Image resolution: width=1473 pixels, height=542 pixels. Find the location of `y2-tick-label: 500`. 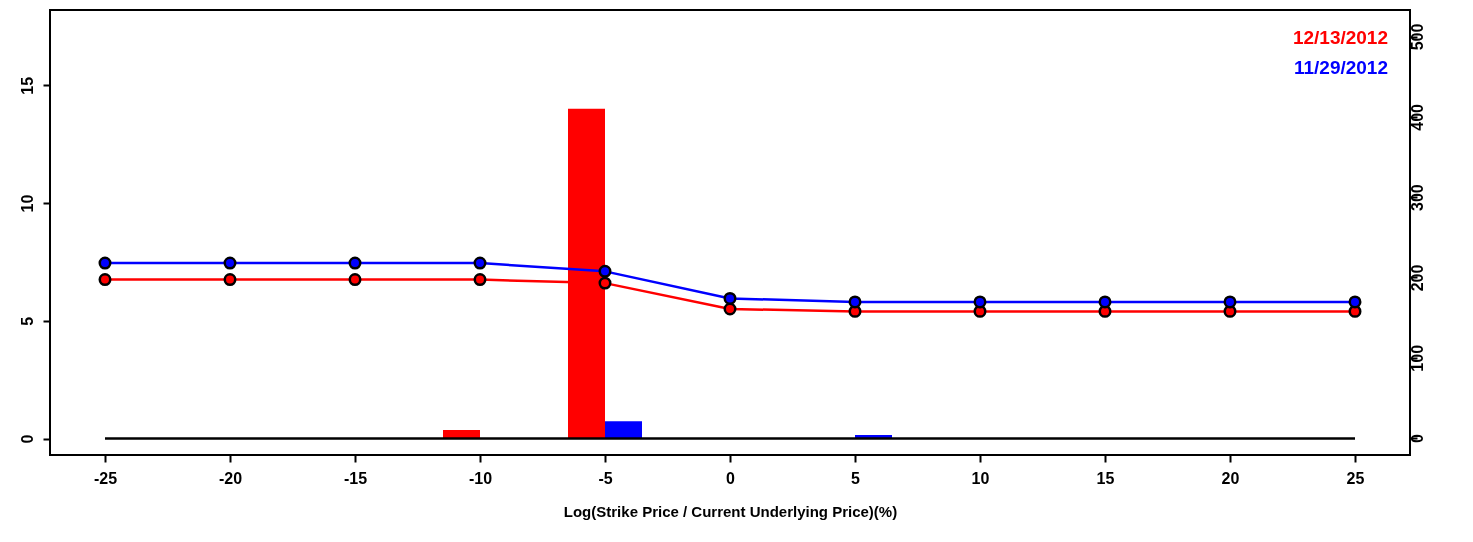

y2-tick-label: 500 is located at coordinates (1417, 37).